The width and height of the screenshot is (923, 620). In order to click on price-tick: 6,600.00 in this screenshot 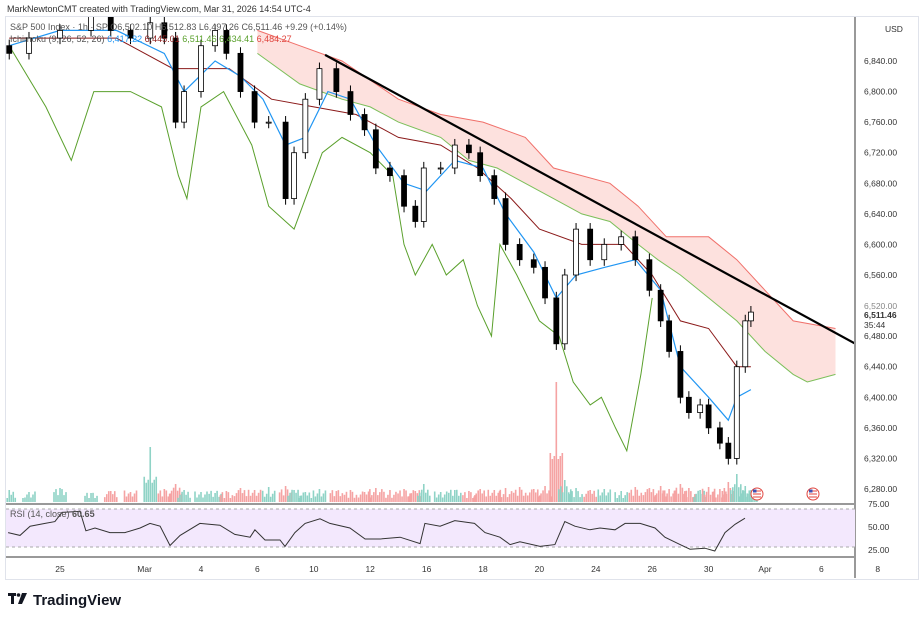, I will do `click(880, 244)`.